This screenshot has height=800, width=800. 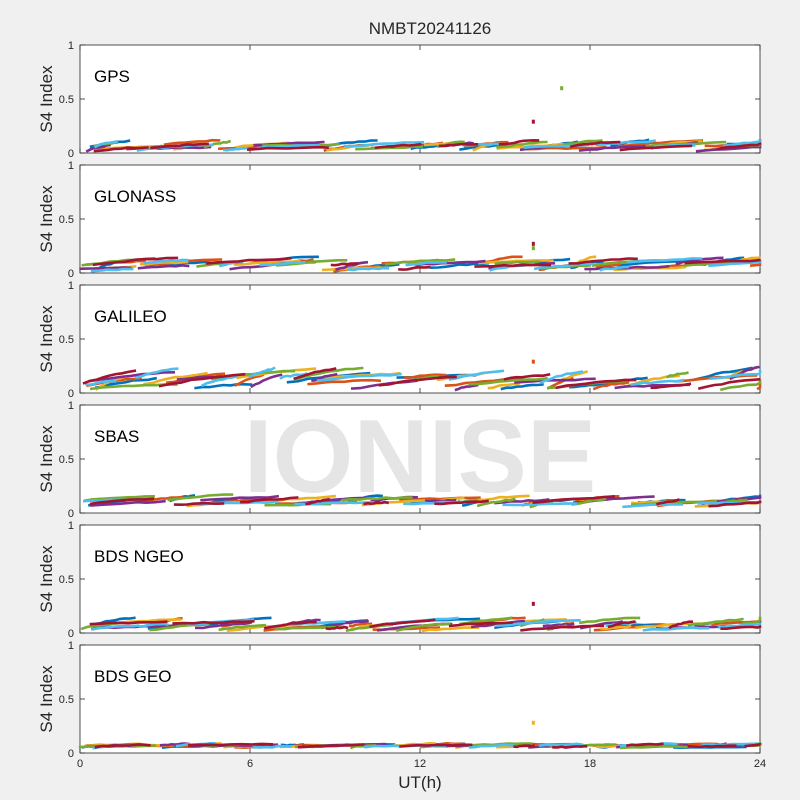 I want to click on watermark: IONISE, so click(x=420, y=457).